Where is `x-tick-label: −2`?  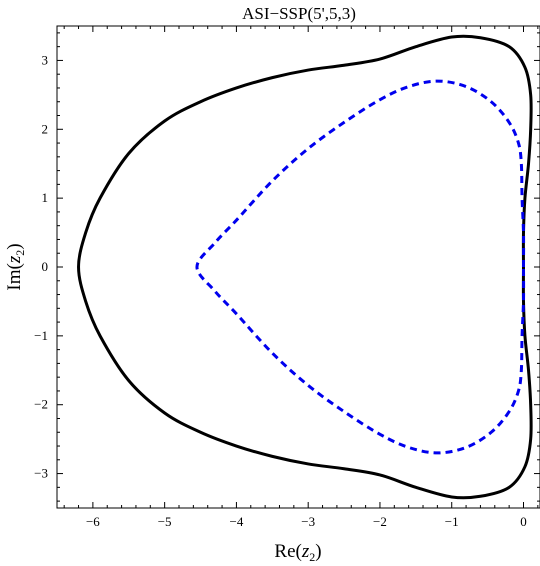 x-tick-label: −2 is located at coordinates (380, 521).